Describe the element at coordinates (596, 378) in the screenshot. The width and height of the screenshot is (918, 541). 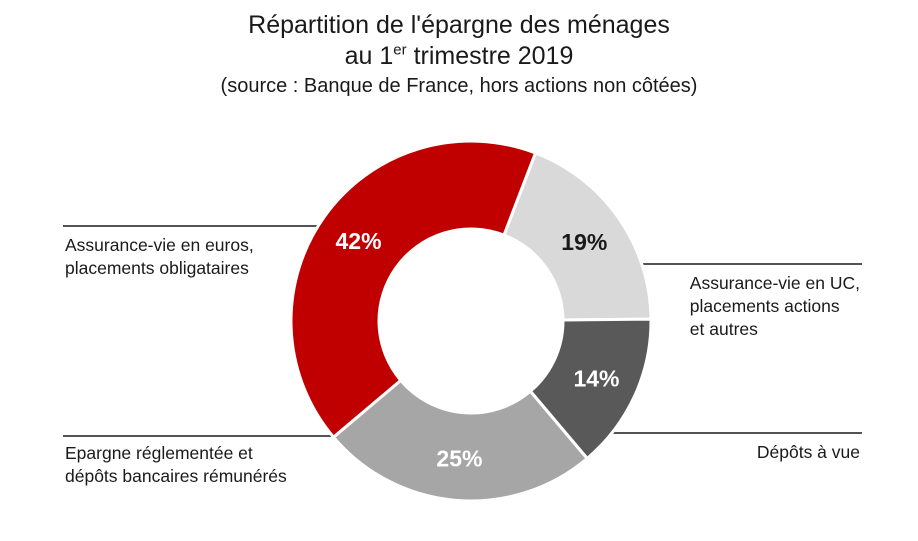
I see `data-label-depots-vue: 14%` at that location.